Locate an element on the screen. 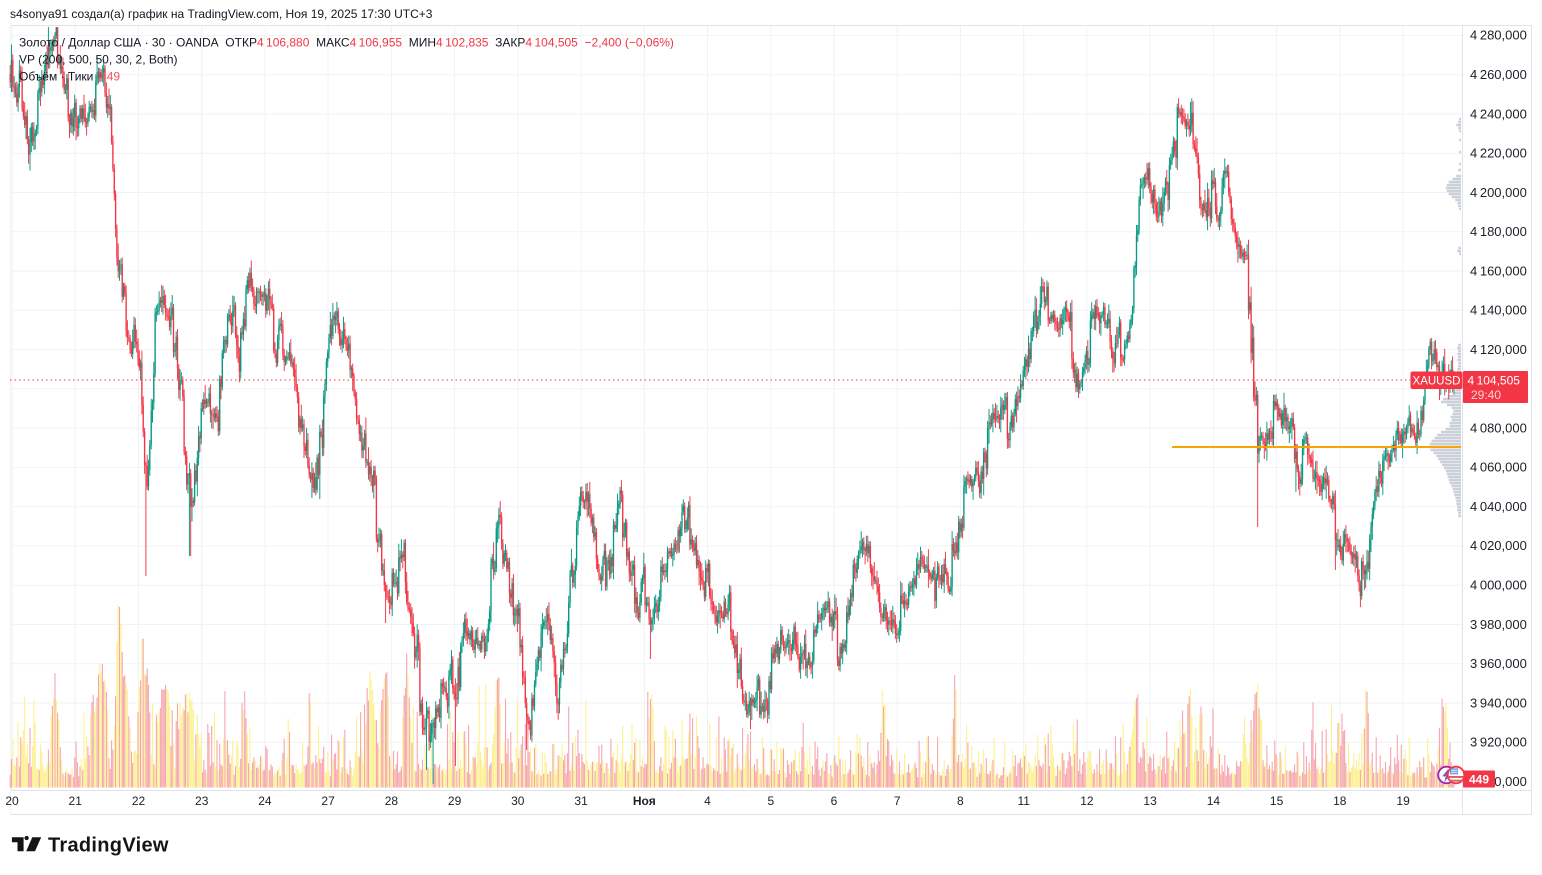 Image resolution: width=1542 pixels, height=875 pixels. svg-text: 3 920,000 is located at coordinates (1498, 742).